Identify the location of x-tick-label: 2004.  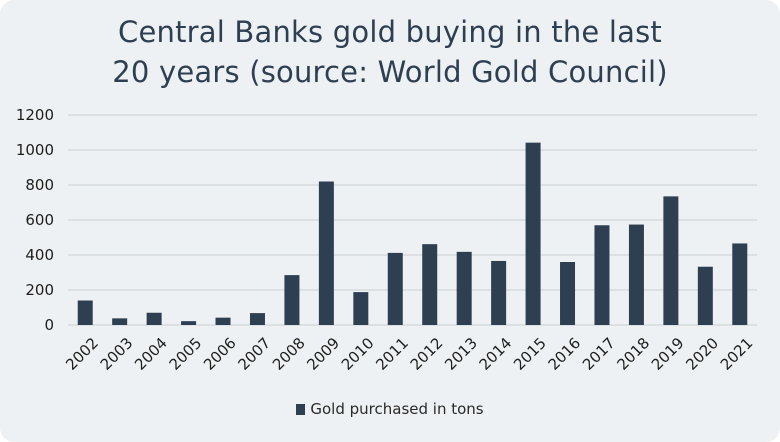
(151, 354).